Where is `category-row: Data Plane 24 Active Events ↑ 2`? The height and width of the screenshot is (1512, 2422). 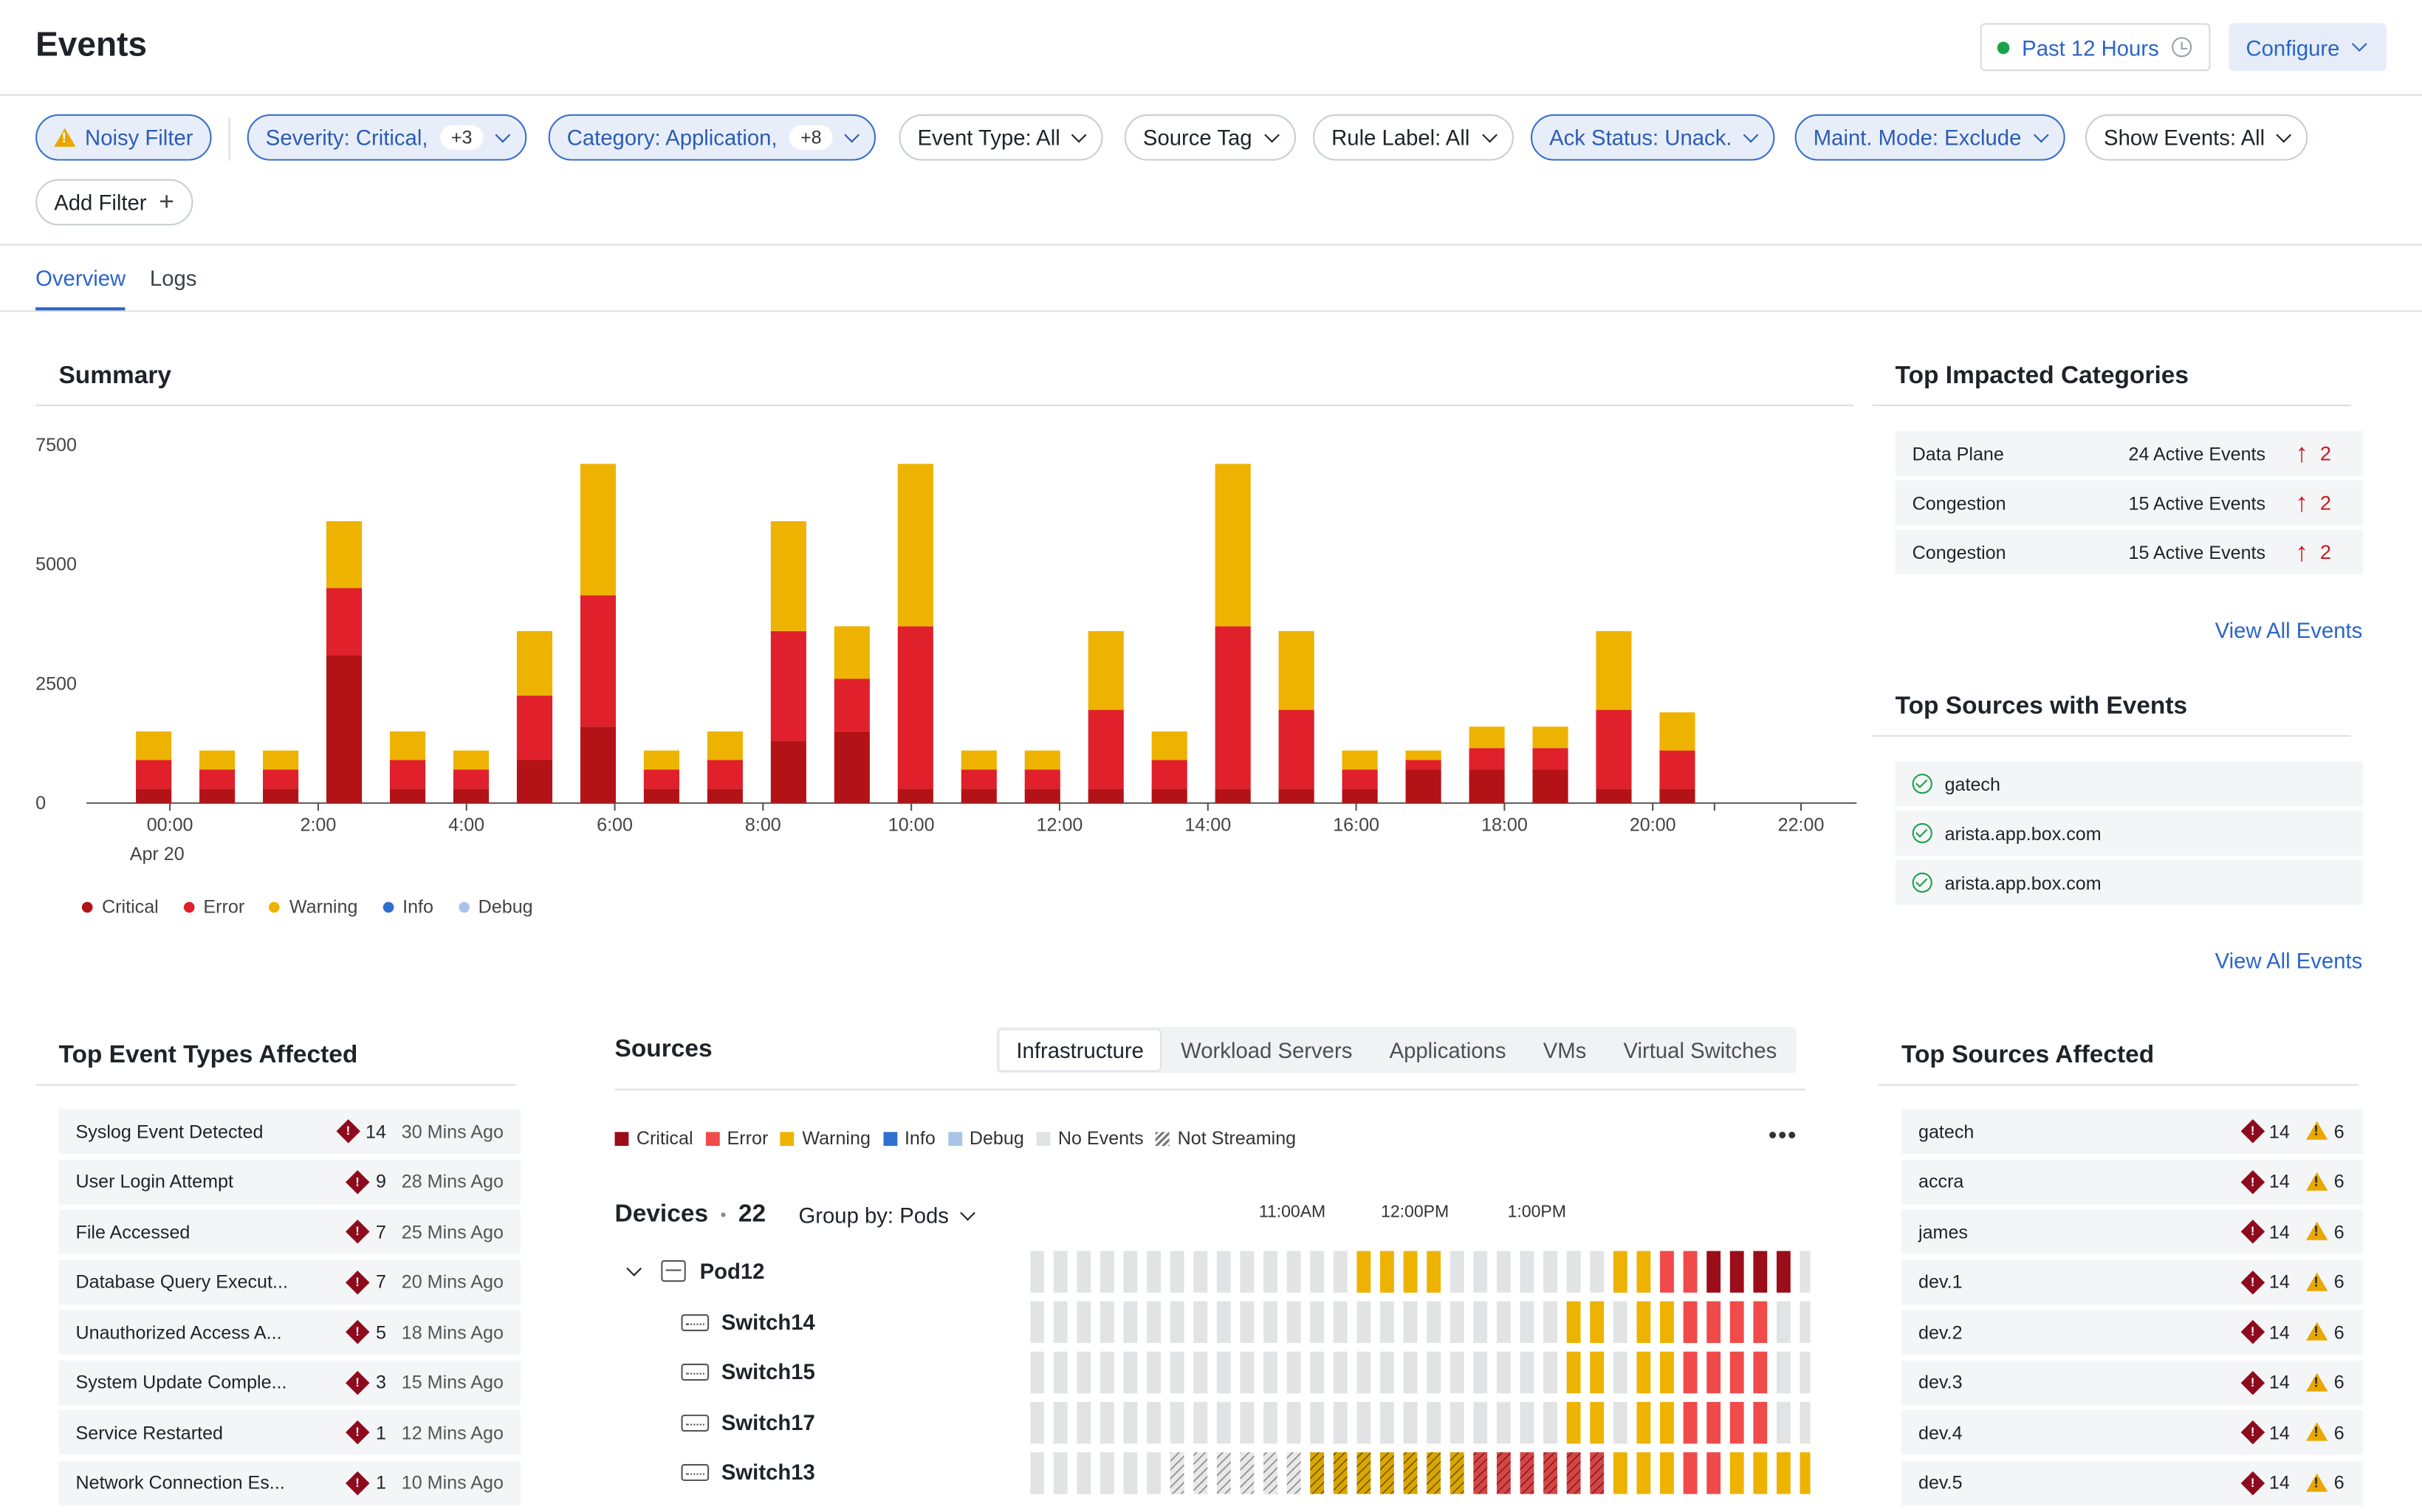 category-row: Data Plane 24 Active Events ↑ 2 is located at coordinates (2129, 453).